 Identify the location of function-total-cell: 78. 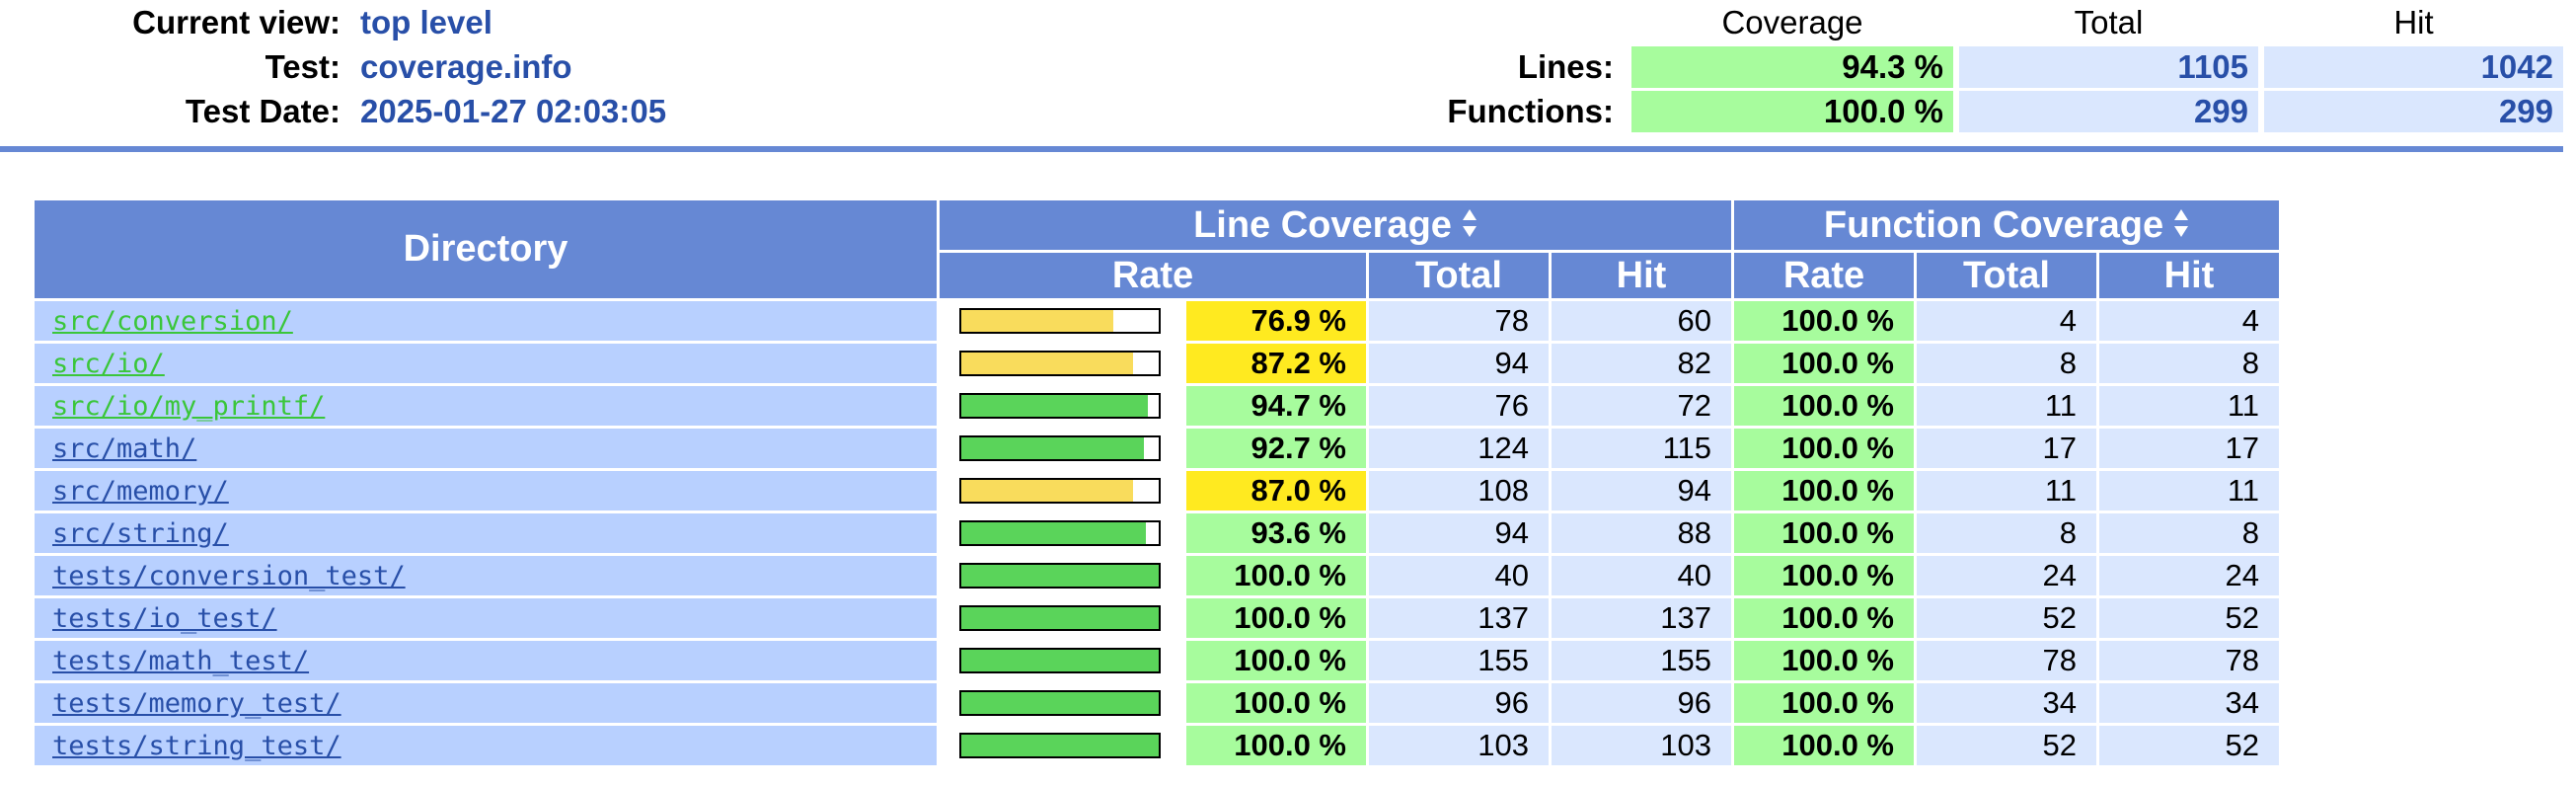
(2007, 661).